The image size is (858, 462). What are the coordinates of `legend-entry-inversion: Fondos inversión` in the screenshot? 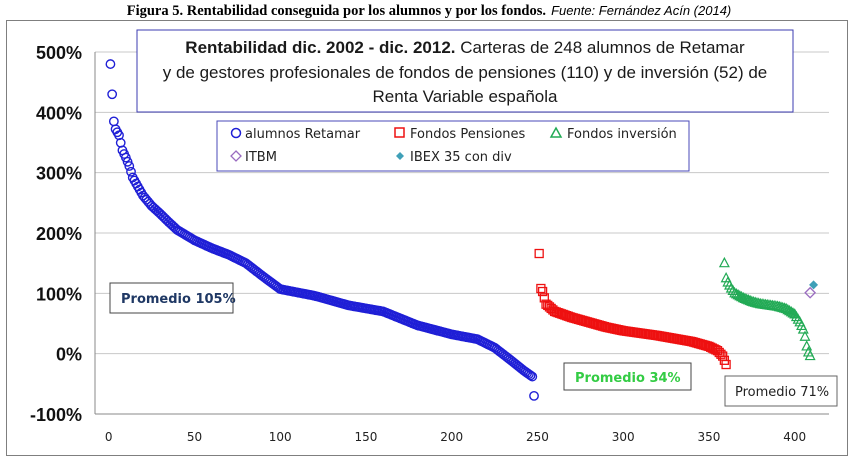 It's located at (613, 134).